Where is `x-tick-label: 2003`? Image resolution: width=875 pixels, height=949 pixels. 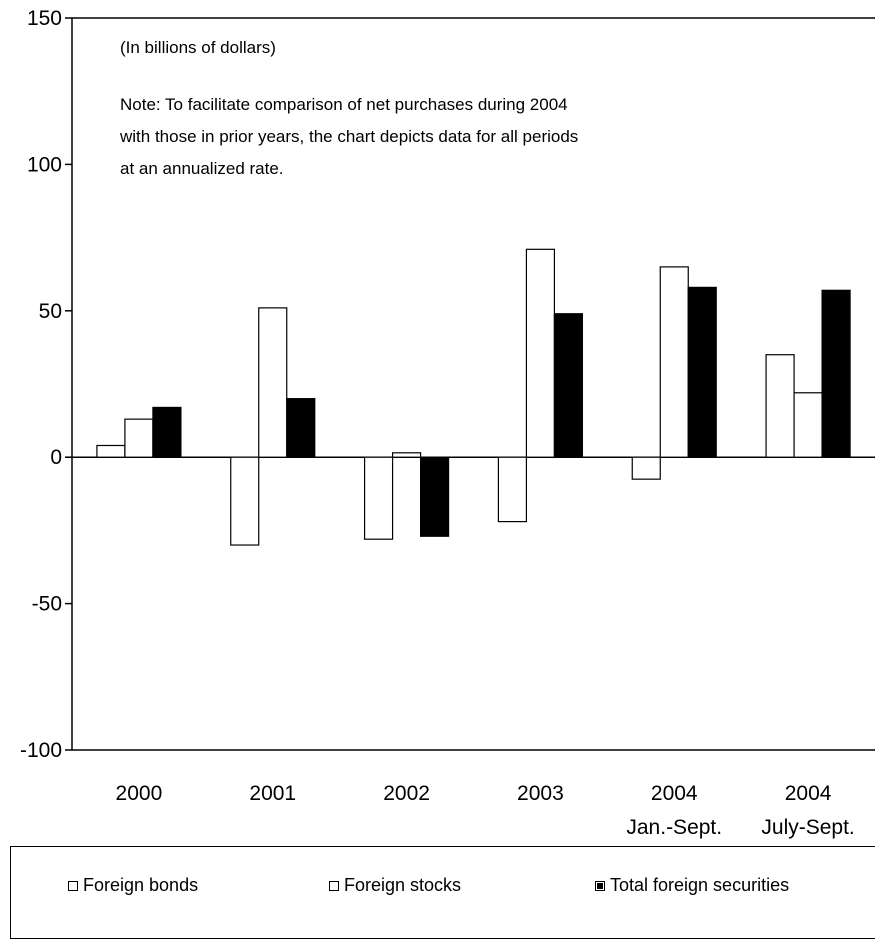
x-tick-label: 2003 is located at coordinates (540, 793).